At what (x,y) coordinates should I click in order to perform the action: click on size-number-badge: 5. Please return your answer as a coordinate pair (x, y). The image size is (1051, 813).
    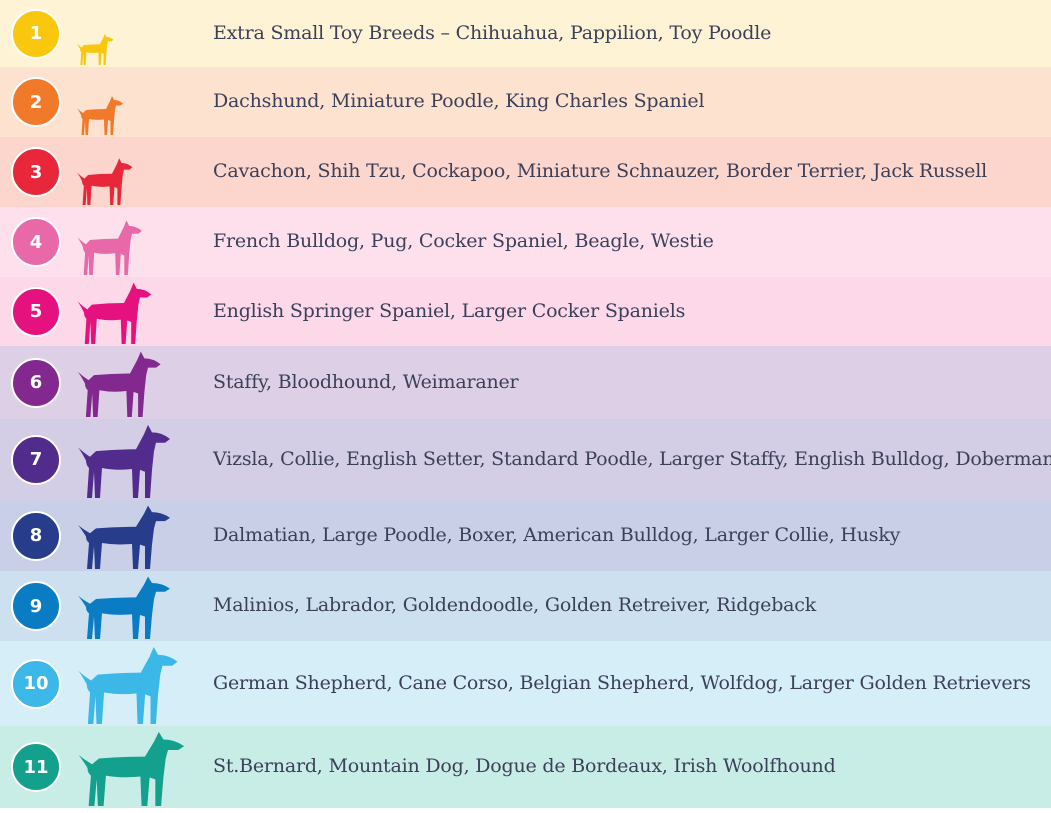
    Looking at the image, I should click on (36, 311).